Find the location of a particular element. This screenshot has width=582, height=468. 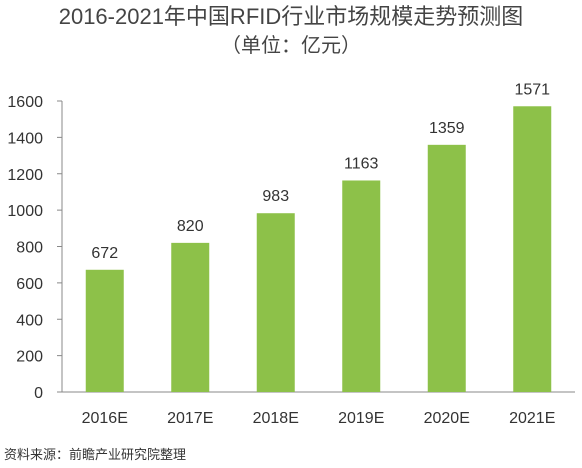

x-axis: 2016E 2017E 2018E 2019E 2020E 2021E is located at coordinates (318, 409).